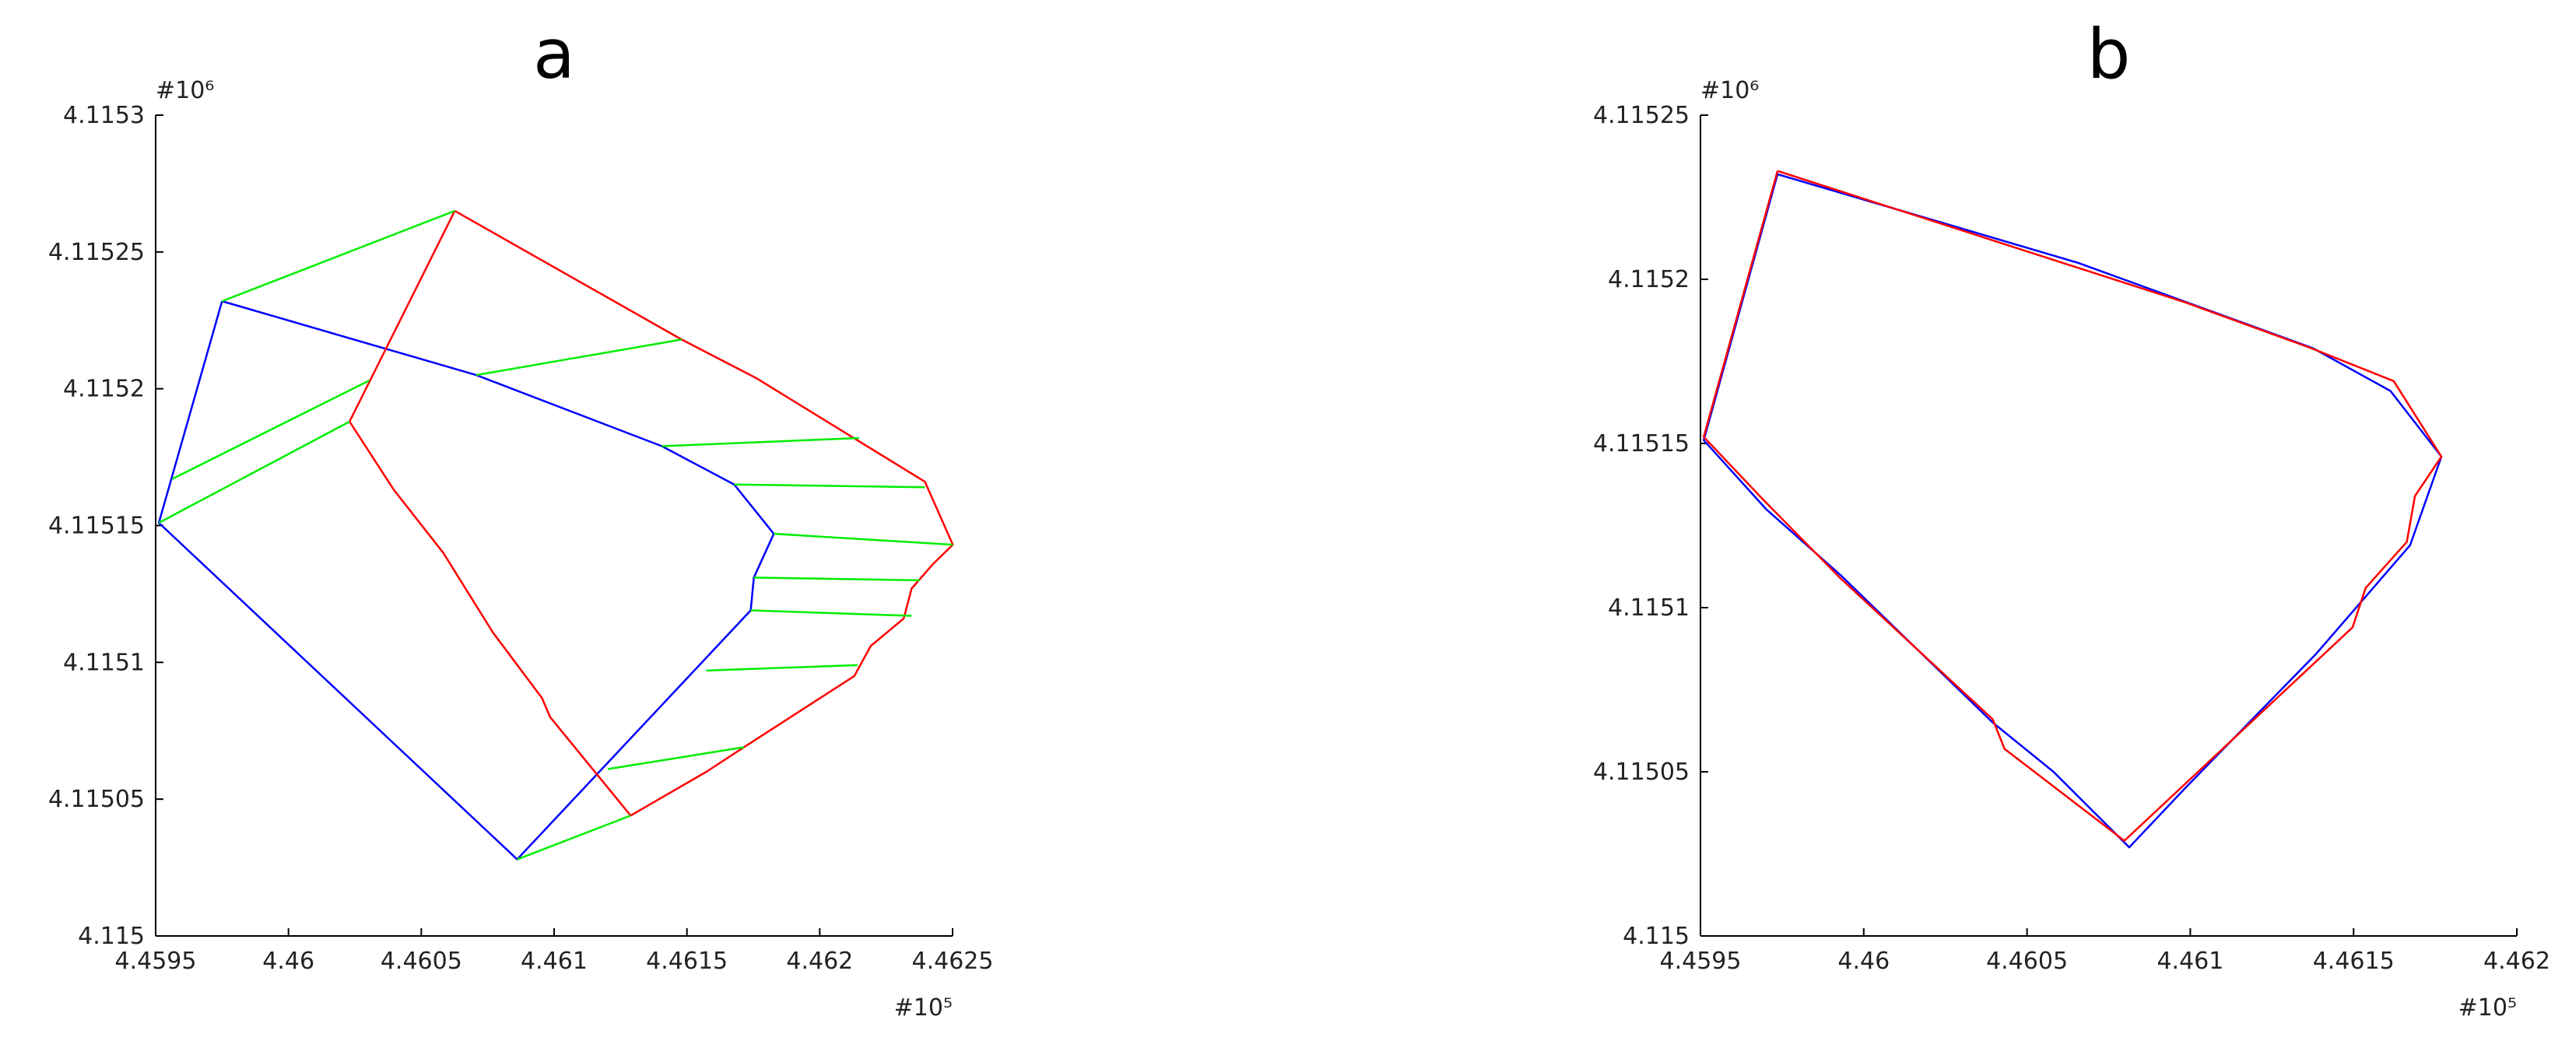 Image resolution: width=2576 pixels, height=1055 pixels. What do you see at coordinates (104, 115) in the screenshot?
I see `y-tick-label: 4.1153` at bounding box center [104, 115].